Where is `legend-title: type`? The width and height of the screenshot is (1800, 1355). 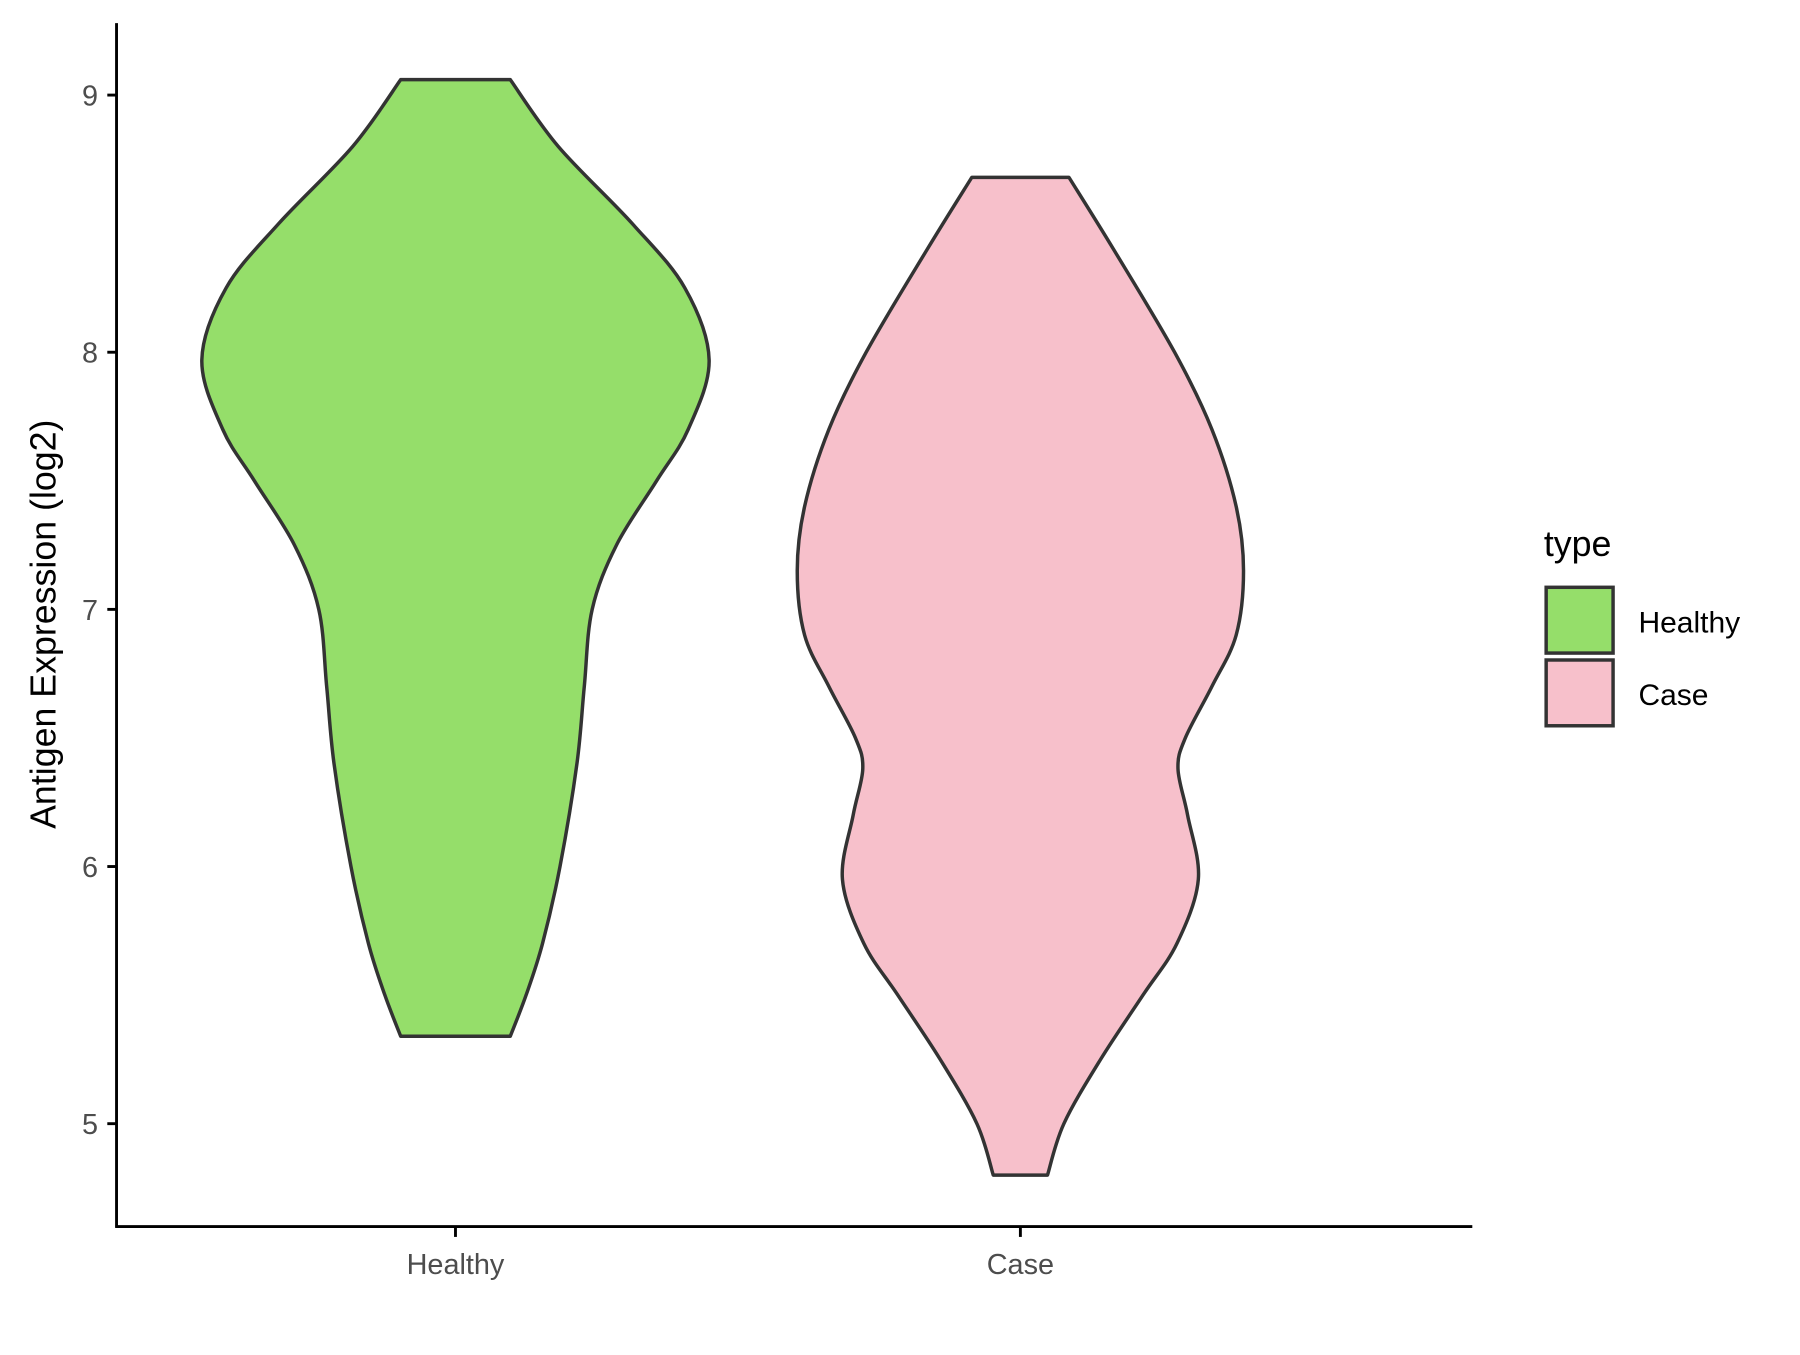 legend-title: type is located at coordinates (1578, 544).